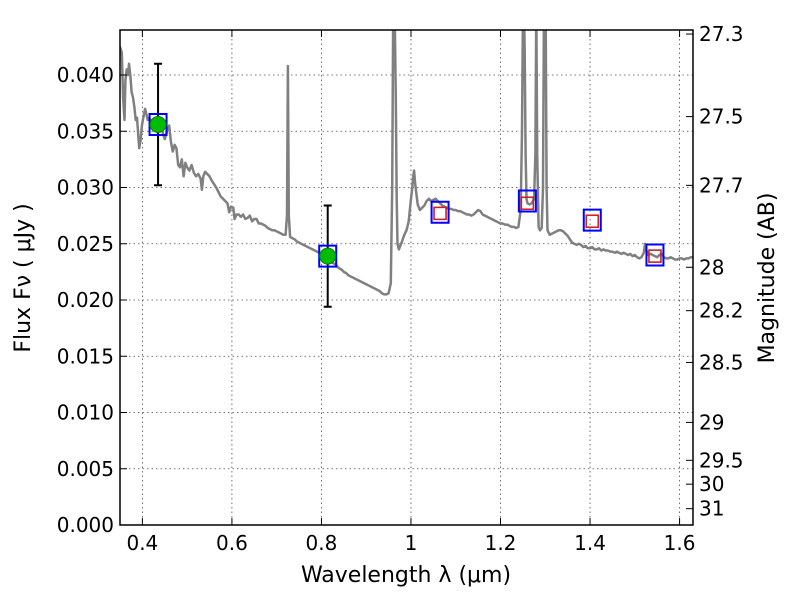 The height and width of the screenshot is (600, 800). Describe the element at coordinates (23, 277) in the screenshot. I see `y-axis-label: Flux Fν ( μJy )` at that location.